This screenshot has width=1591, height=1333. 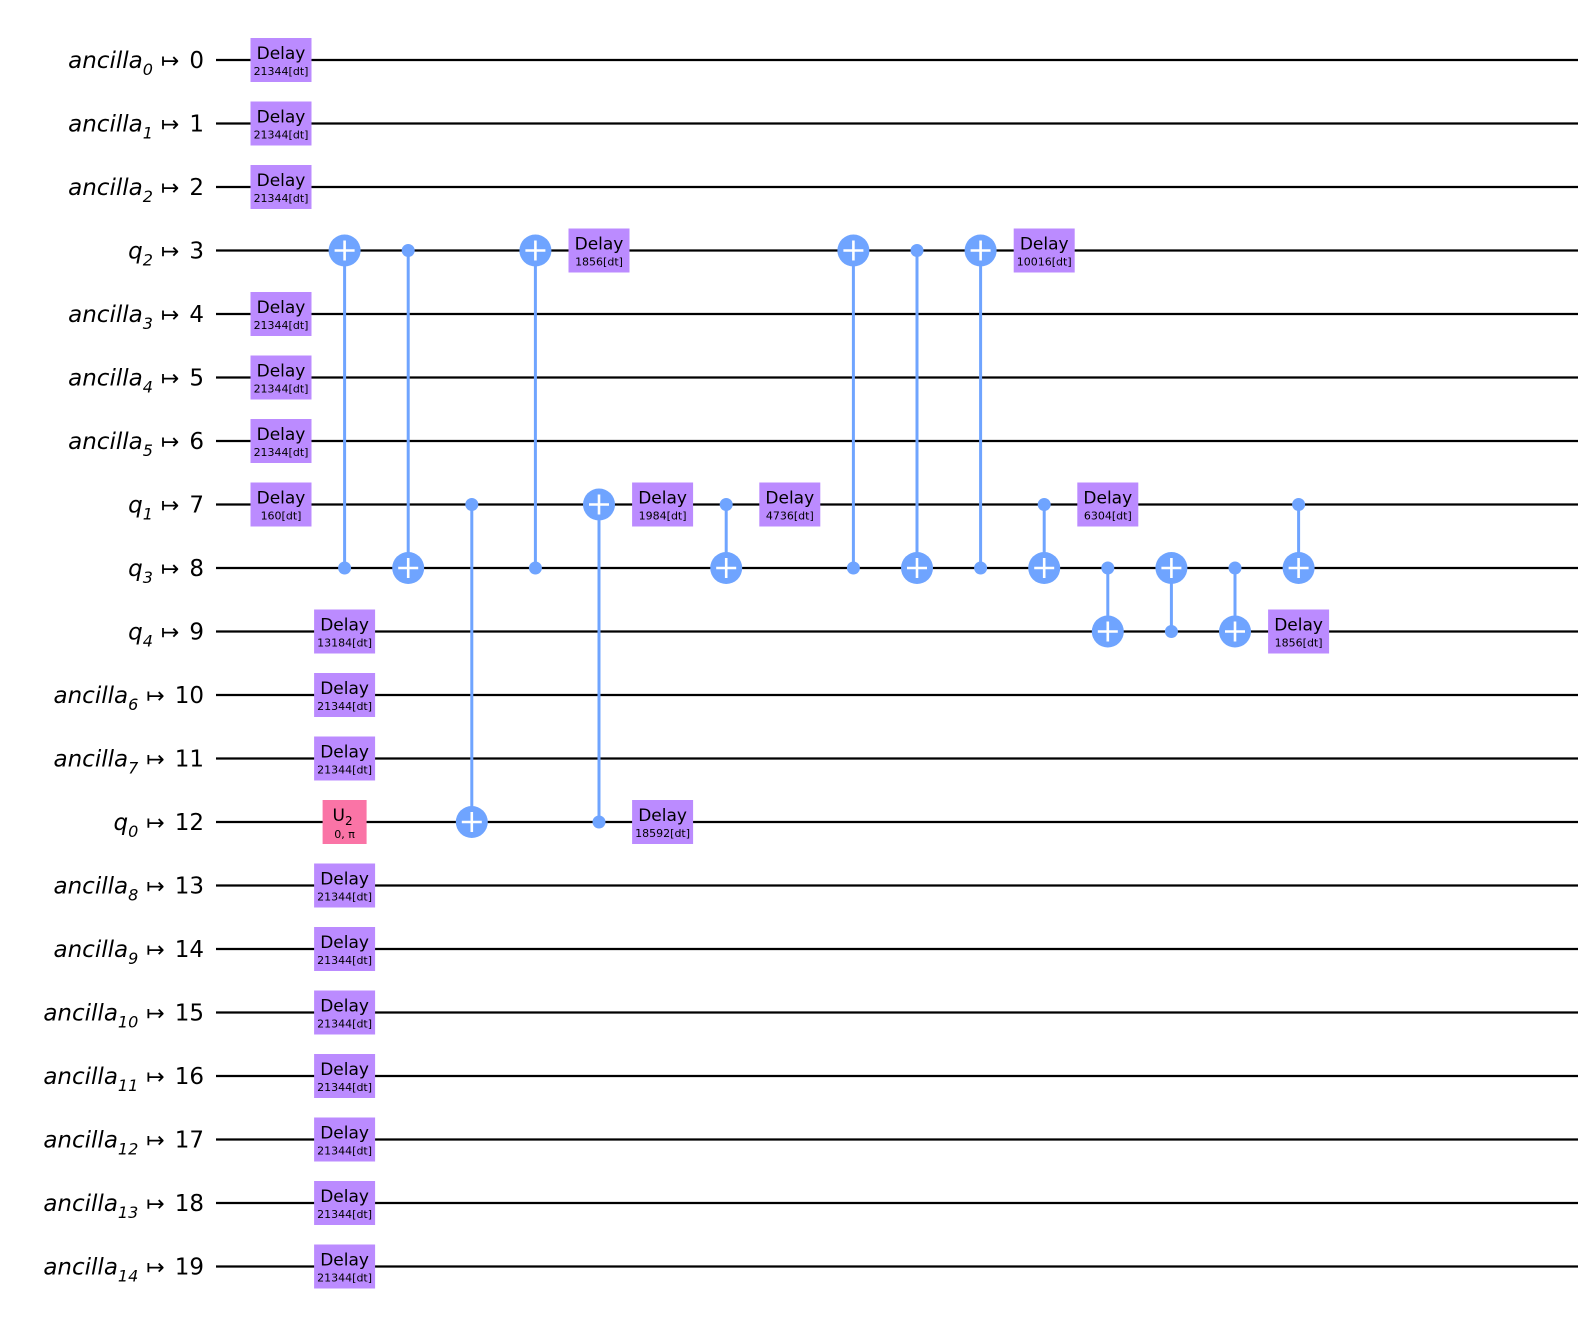 What do you see at coordinates (148, 514) in the screenshot?
I see `qubit-subscript: 1` at bounding box center [148, 514].